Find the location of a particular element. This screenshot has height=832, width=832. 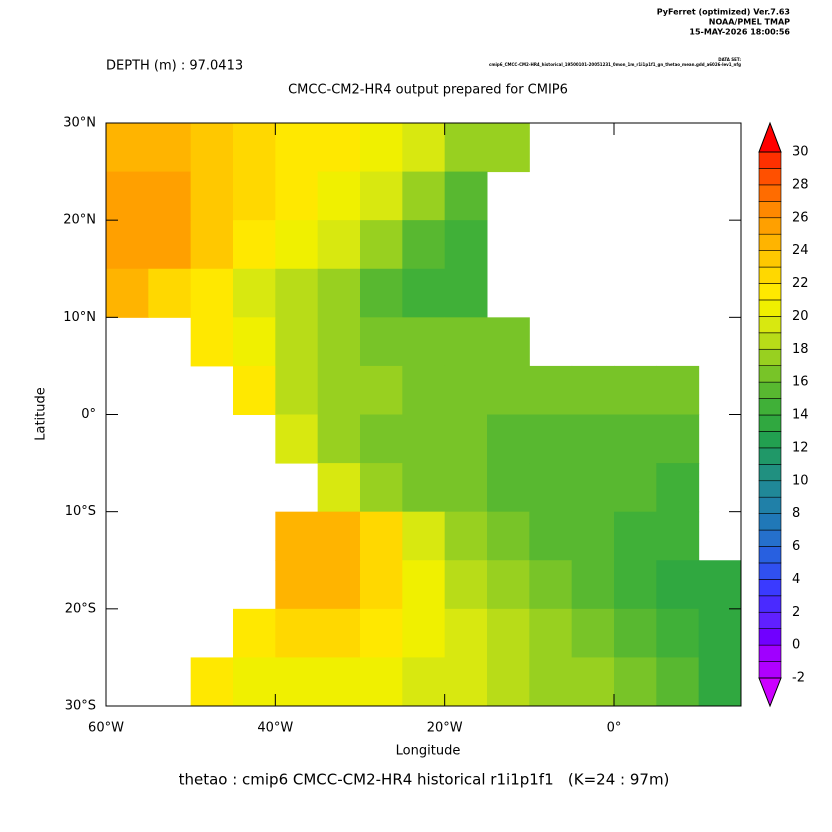

colorbar-label: 0 is located at coordinates (796, 645).